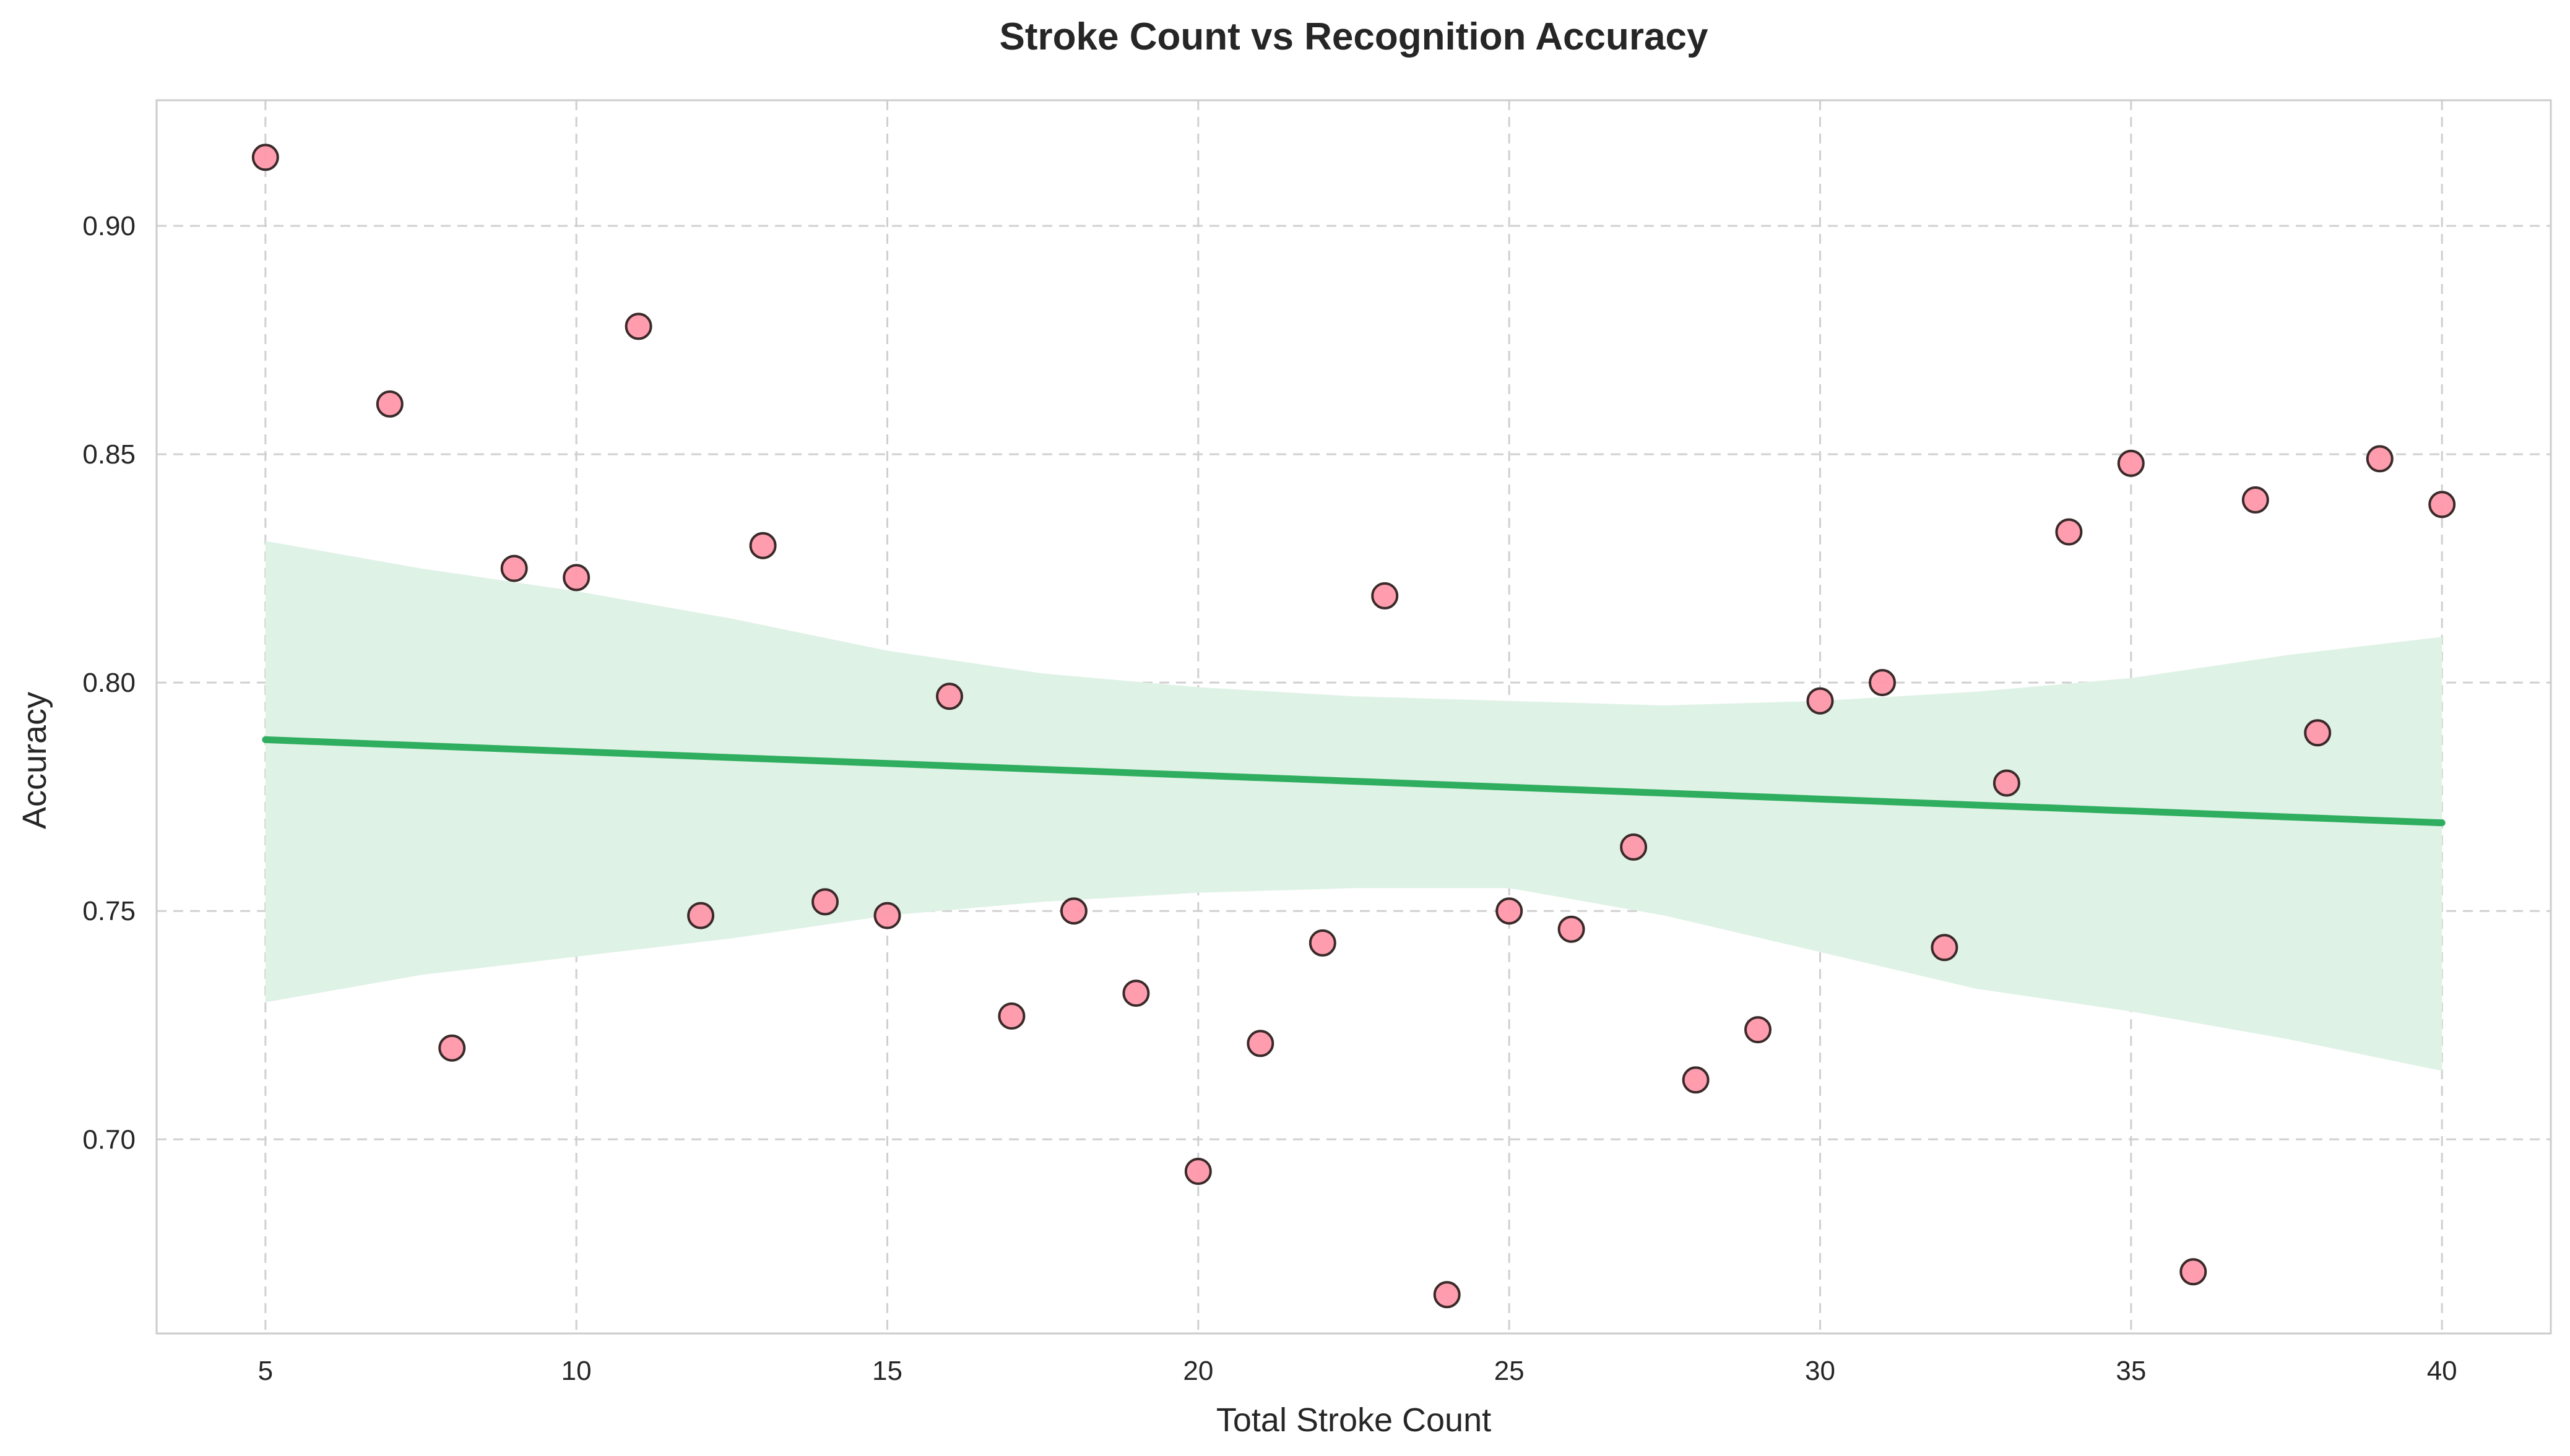 This screenshot has height=1456, width=2570. Describe the element at coordinates (1354, 36) in the screenshot. I see `chart-title: Stroke Count vs Recognition Accuracy` at that location.